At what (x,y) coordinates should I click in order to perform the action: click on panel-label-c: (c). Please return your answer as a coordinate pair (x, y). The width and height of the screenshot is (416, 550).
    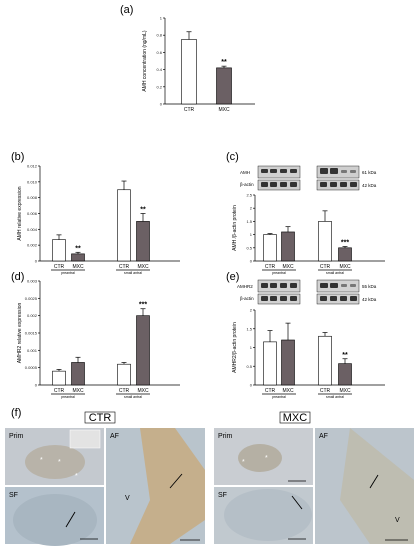
    Looking at the image, I should click on (232, 157).